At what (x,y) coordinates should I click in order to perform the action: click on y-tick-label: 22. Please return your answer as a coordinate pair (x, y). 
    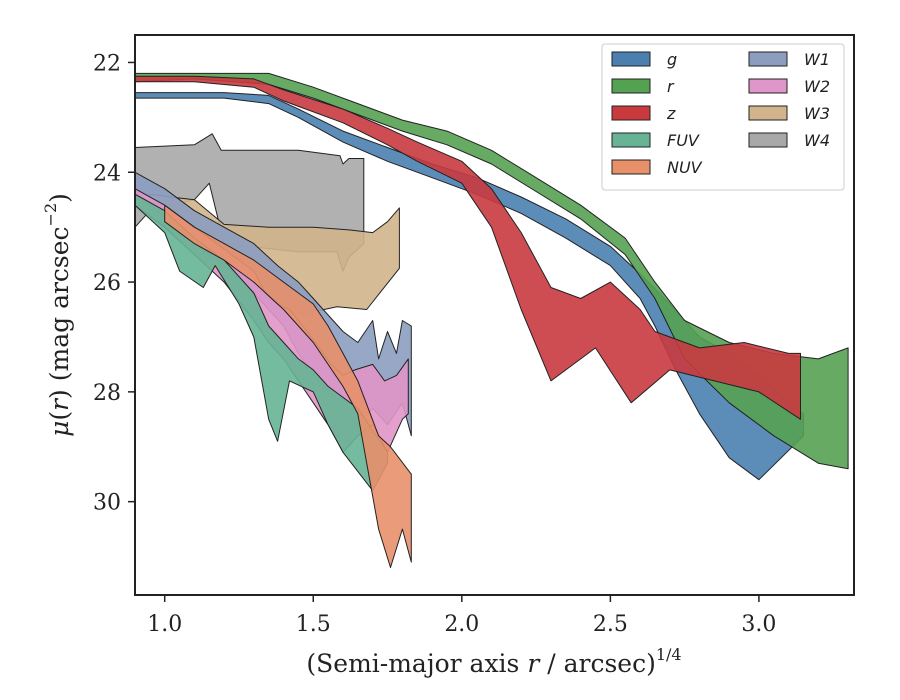
    Looking at the image, I should click on (107, 63).